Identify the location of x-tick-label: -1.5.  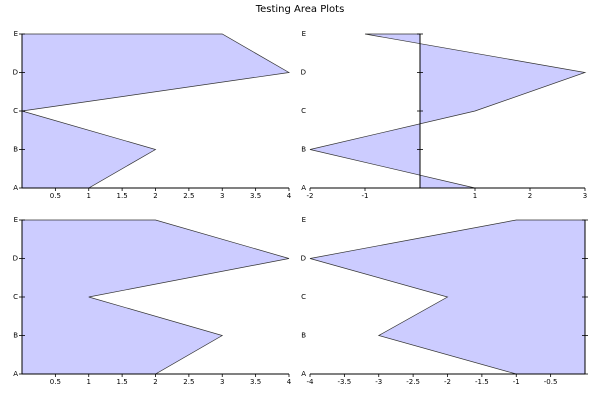
(482, 382).